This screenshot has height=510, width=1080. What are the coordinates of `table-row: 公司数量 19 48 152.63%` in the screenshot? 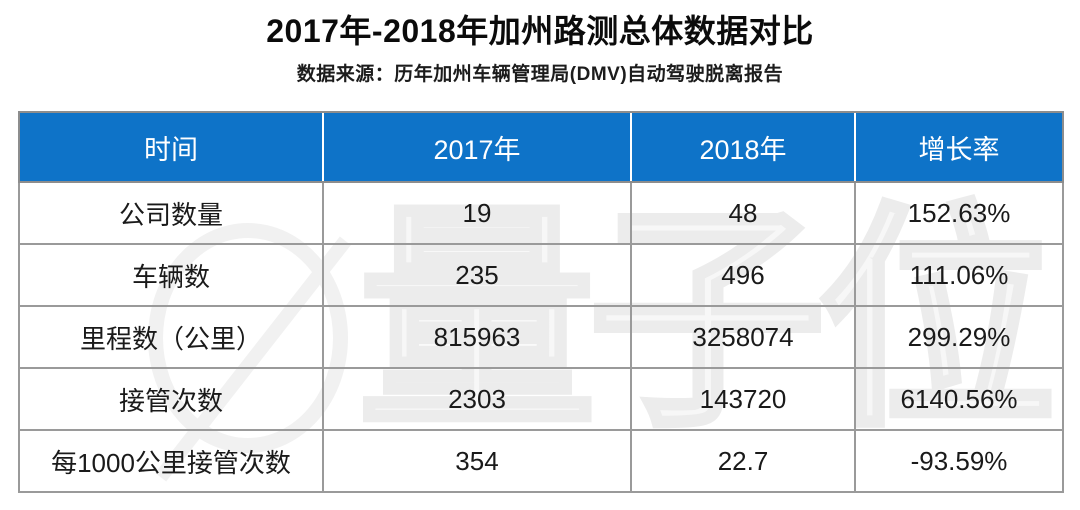 It's located at (541, 213).